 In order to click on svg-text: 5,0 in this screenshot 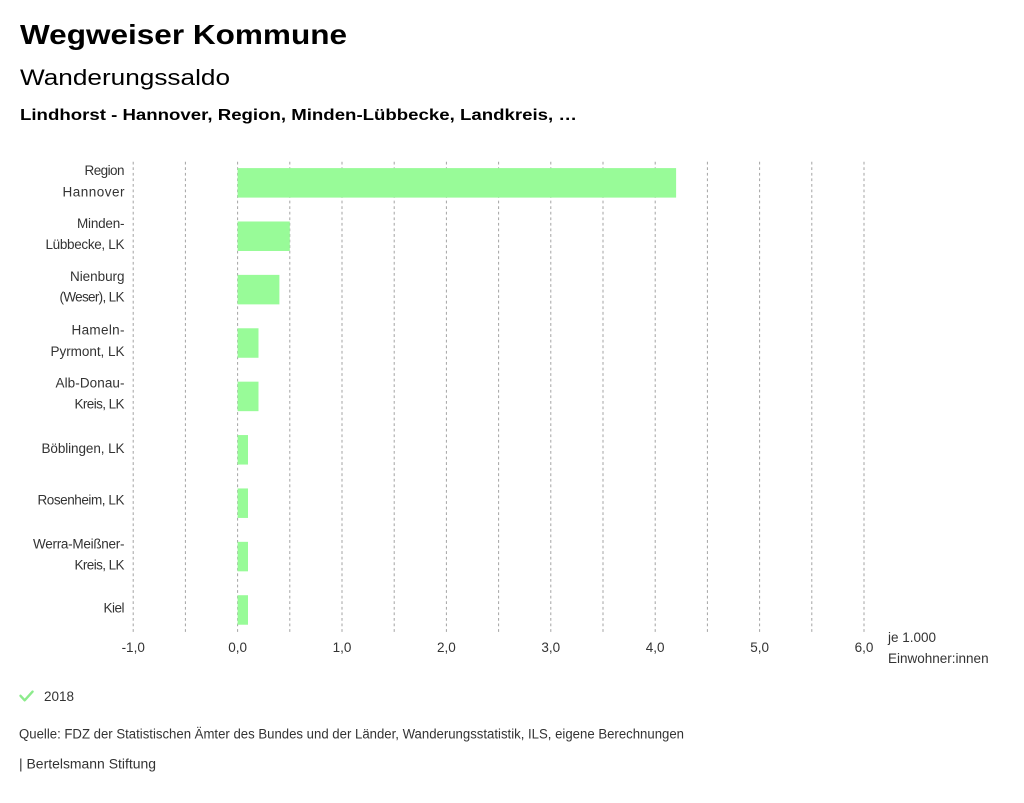, I will do `click(759, 647)`.